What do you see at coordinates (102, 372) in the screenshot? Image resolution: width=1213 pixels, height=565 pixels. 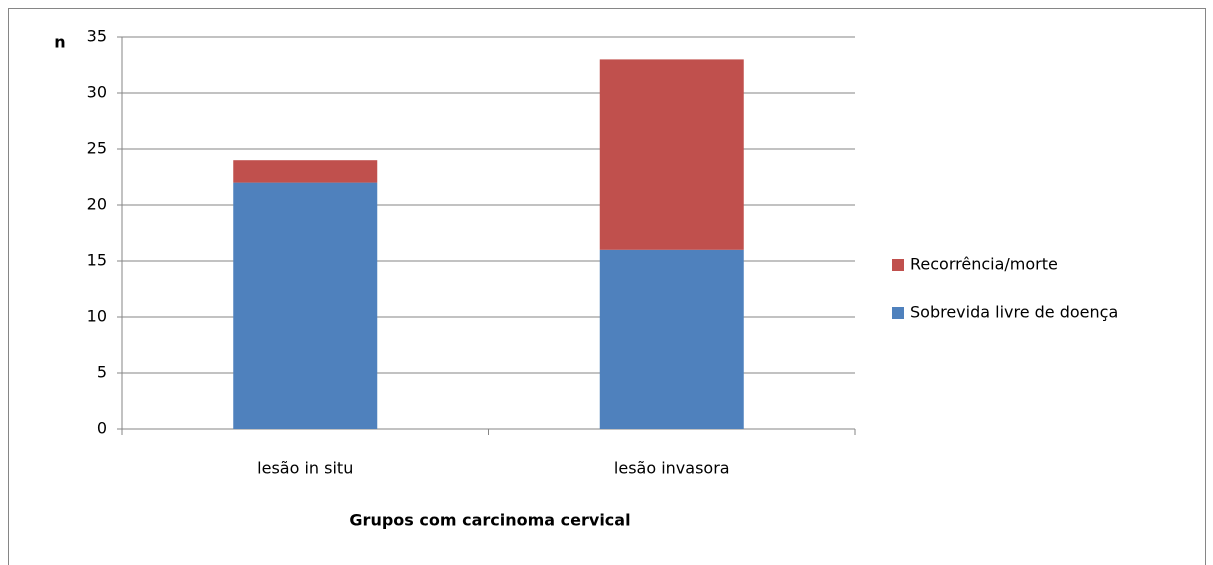 I see `y-tick-label: 5` at bounding box center [102, 372].